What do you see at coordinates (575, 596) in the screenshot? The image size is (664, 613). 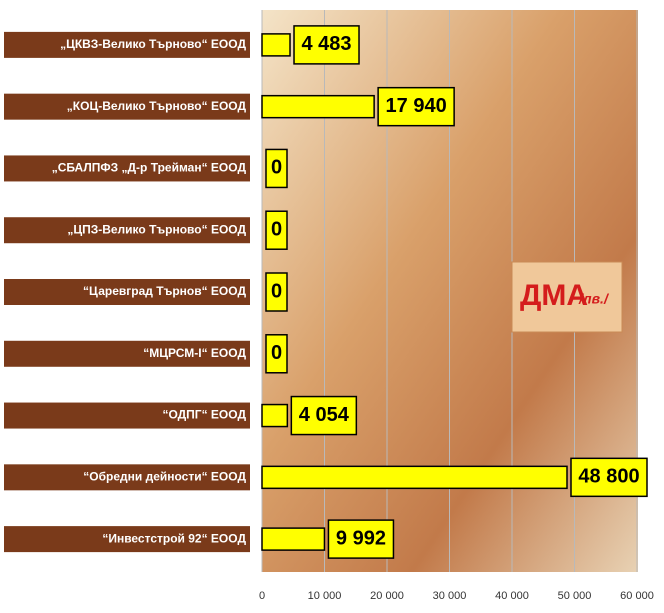 I see `x-tick-label: 50 000` at bounding box center [575, 596].